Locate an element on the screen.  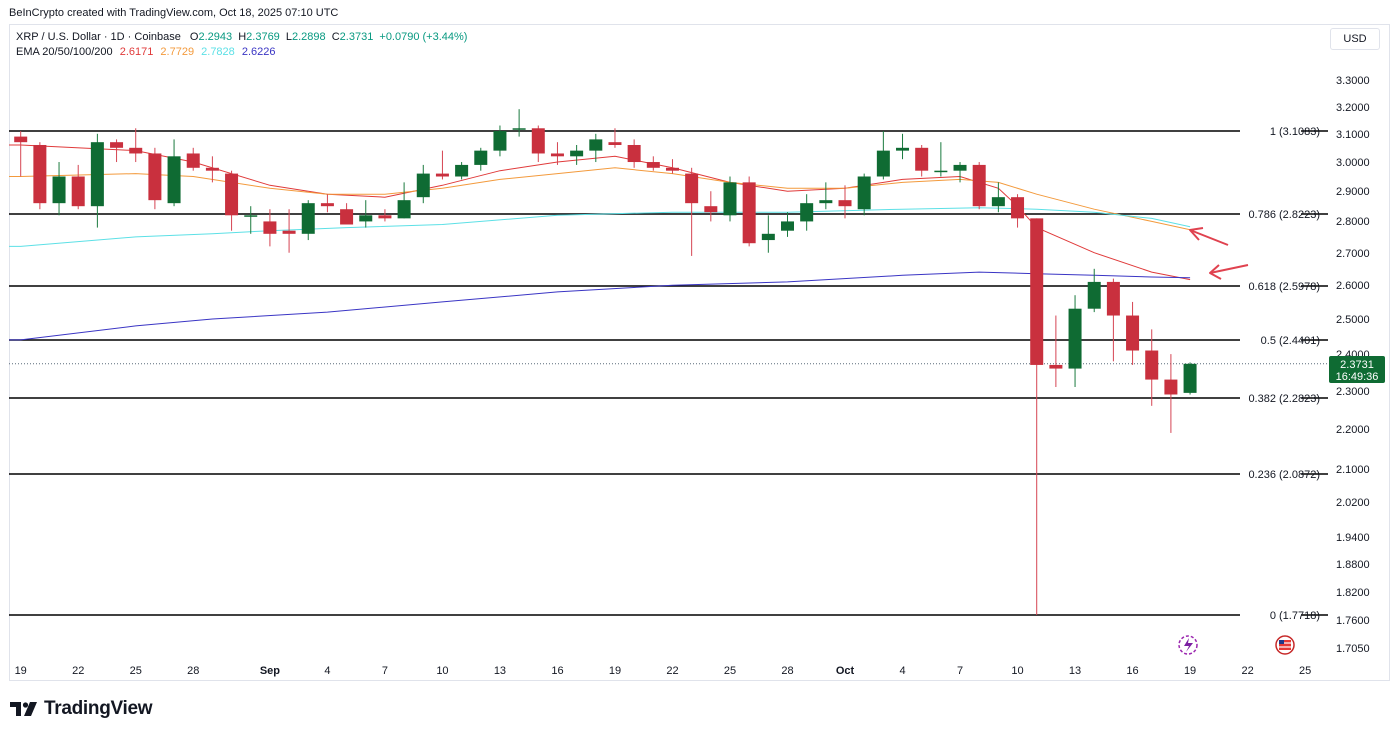
lightning-icon is located at coordinates (1188, 645).